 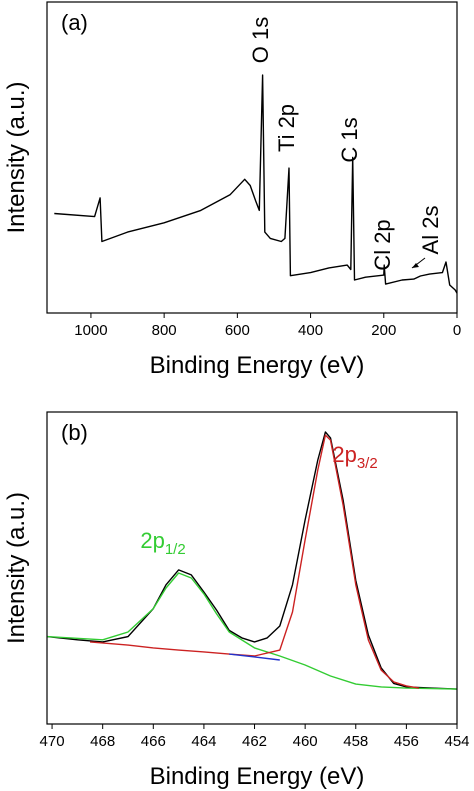 What do you see at coordinates (456, 741) in the screenshot?
I see `x-tick-label: 454` at bounding box center [456, 741].